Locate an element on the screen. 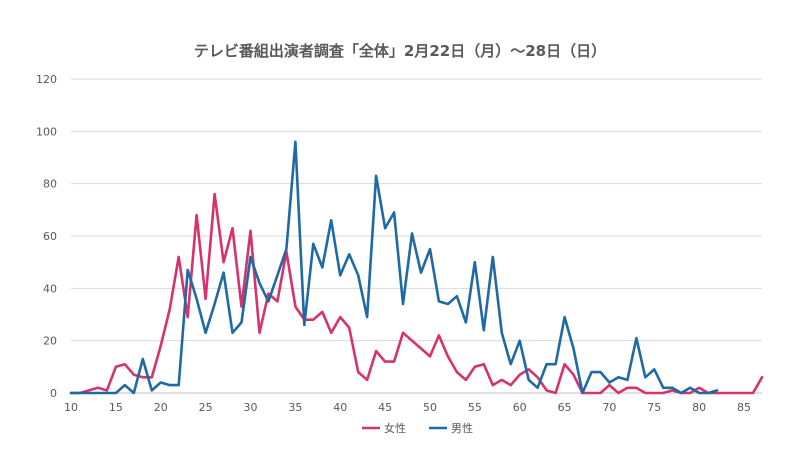  x-tick-label: 25 is located at coordinates (206, 407).